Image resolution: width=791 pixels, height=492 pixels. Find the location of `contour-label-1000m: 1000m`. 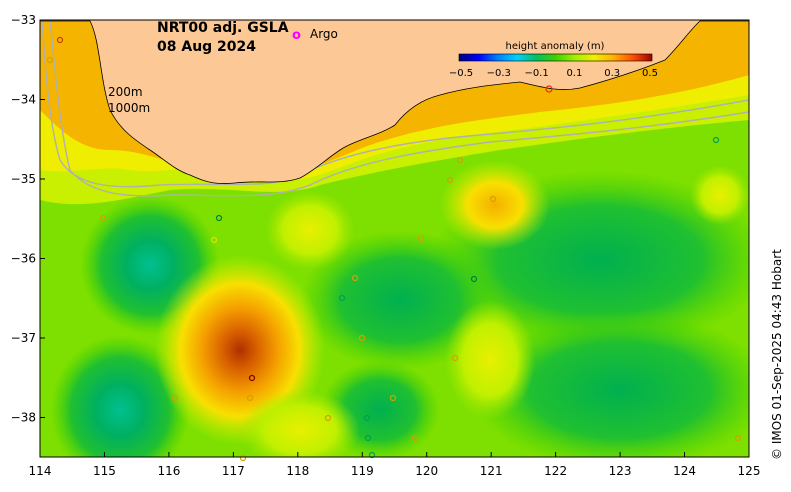

contour-label-1000m: 1000m is located at coordinates (129, 108).